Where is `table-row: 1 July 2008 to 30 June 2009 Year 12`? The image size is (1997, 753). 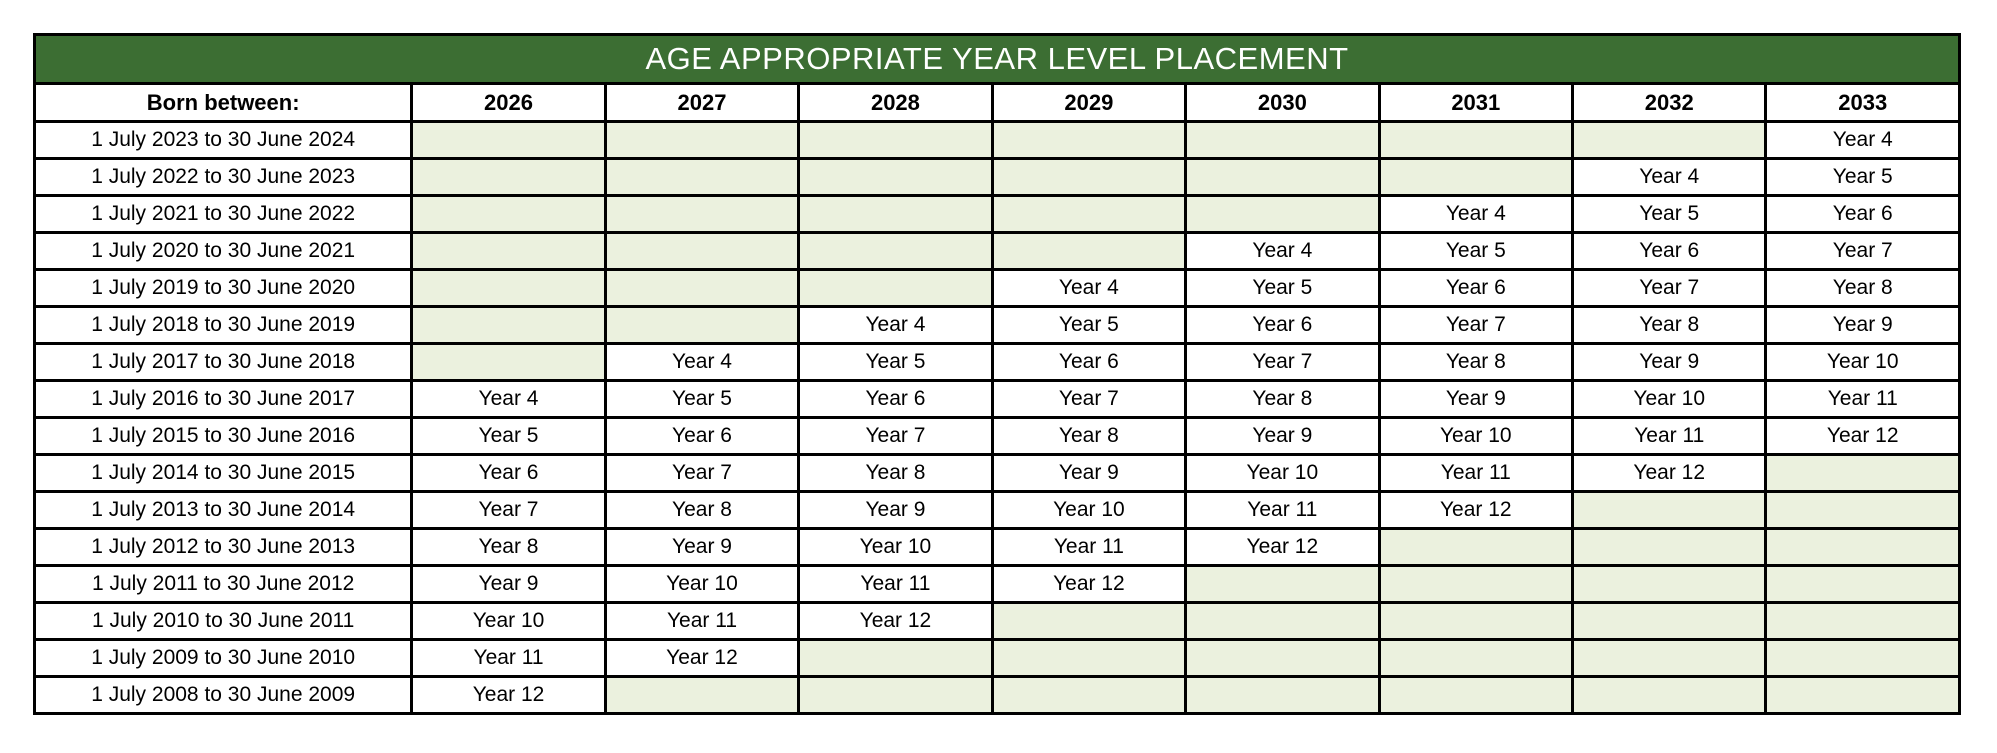
table-row: 1 July 2008 to 30 June 2009 Year 12 is located at coordinates (996, 695).